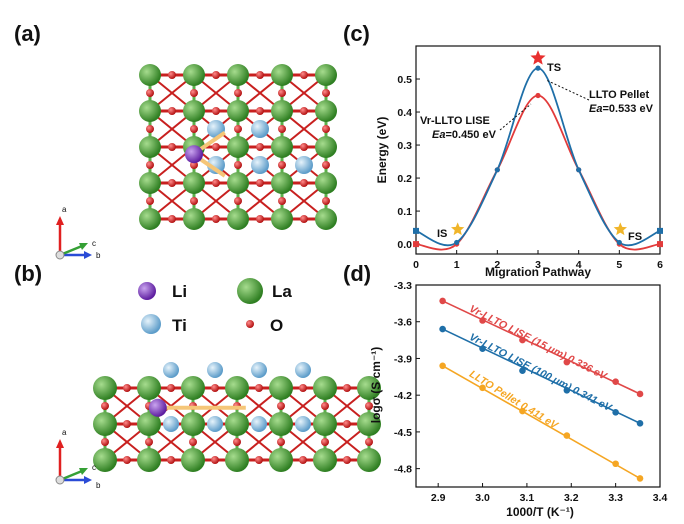 The height and width of the screenshot is (524, 684). I want to click on y-tick-label: 0.2, so click(404, 179).